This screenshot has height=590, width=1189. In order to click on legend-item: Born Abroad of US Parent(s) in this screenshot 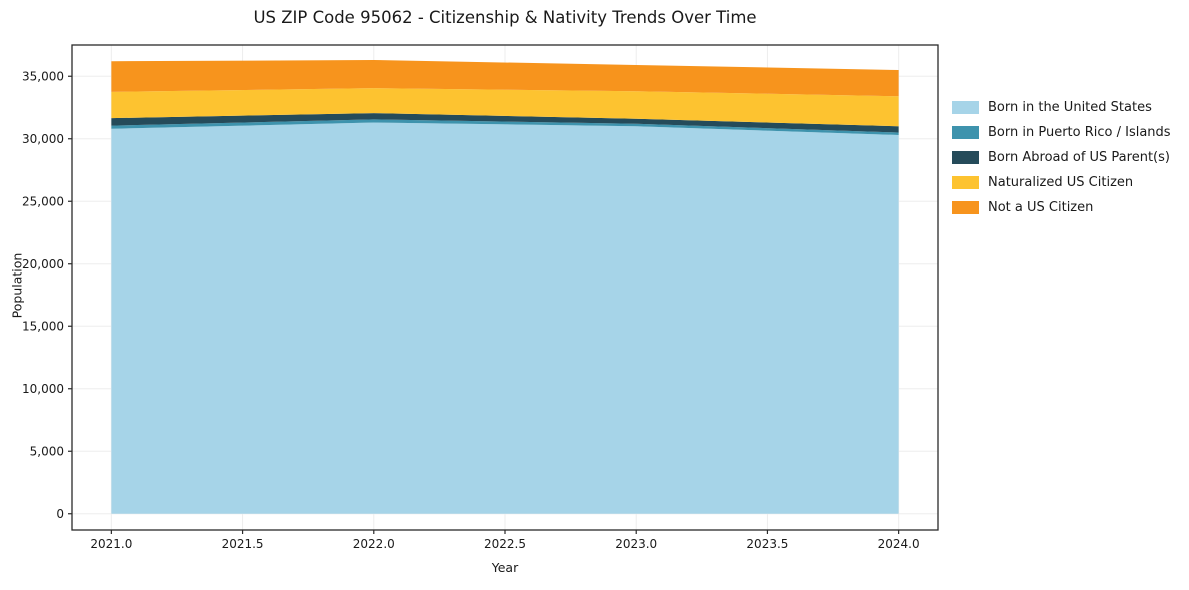, I will do `click(1061, 157)`.